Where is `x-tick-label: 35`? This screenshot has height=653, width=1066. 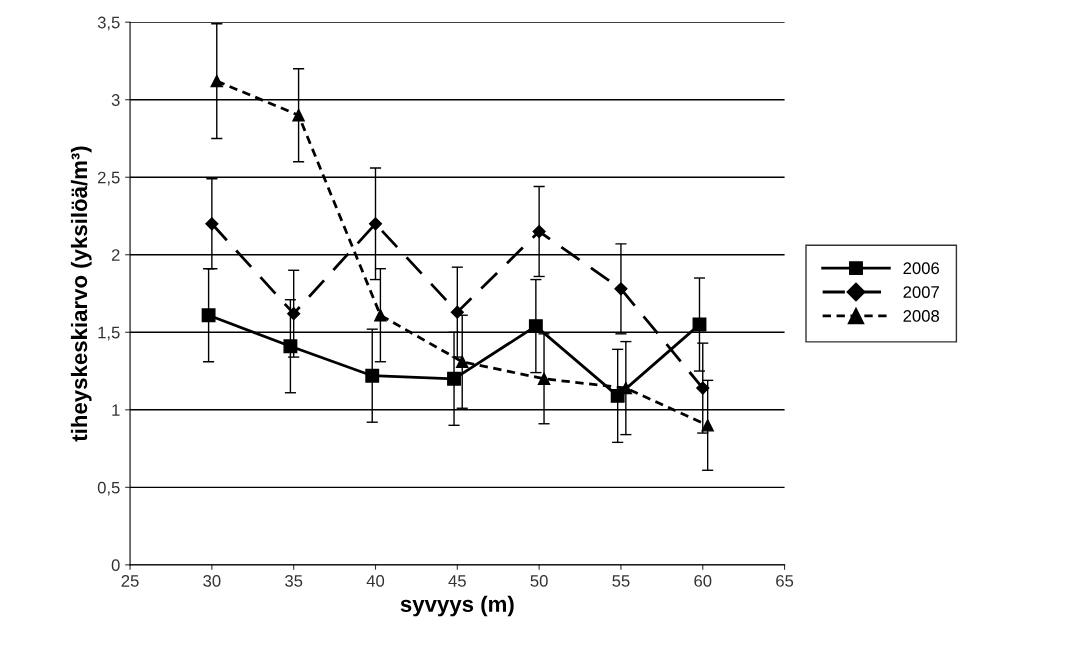 x-tick-label: 35 is located at coordinates (294, 581).